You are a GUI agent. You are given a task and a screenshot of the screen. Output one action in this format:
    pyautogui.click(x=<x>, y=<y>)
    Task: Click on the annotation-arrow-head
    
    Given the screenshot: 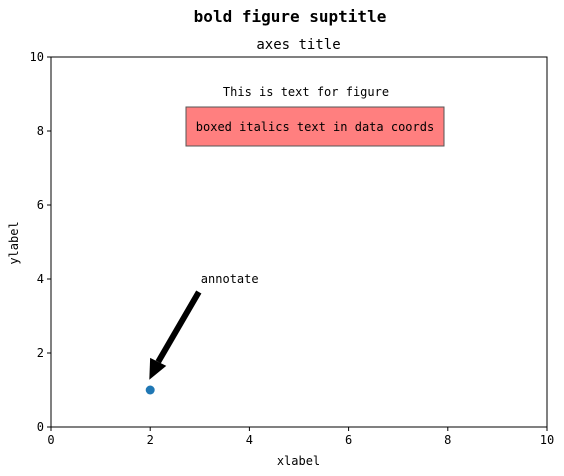 What is the action you would take?
    pyautogui.click(x=158, y=368)
    